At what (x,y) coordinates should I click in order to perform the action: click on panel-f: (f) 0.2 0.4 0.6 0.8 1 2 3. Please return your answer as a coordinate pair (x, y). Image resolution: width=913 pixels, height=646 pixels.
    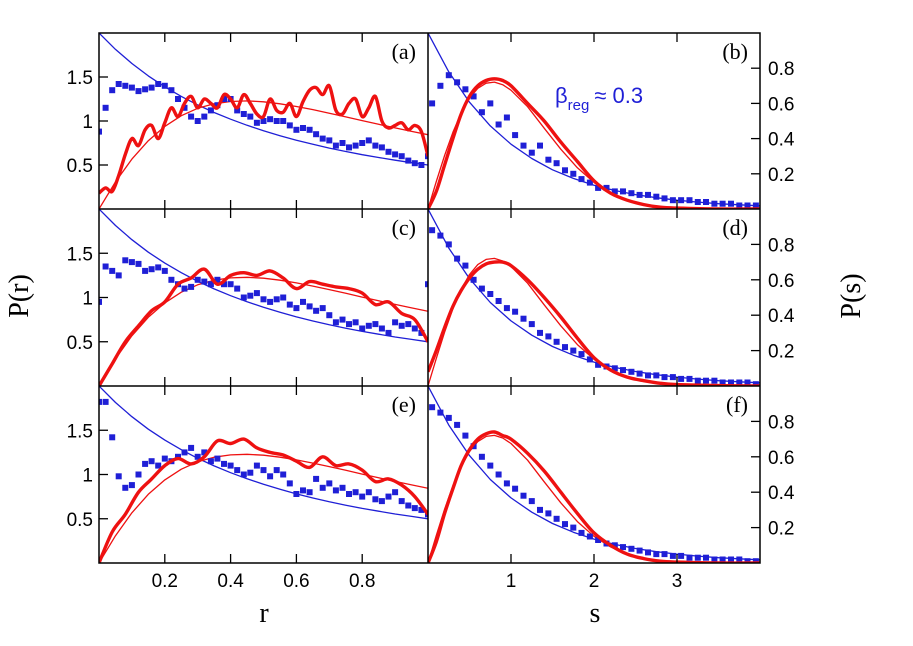
    Looking at the image, I should click on (611, 489).